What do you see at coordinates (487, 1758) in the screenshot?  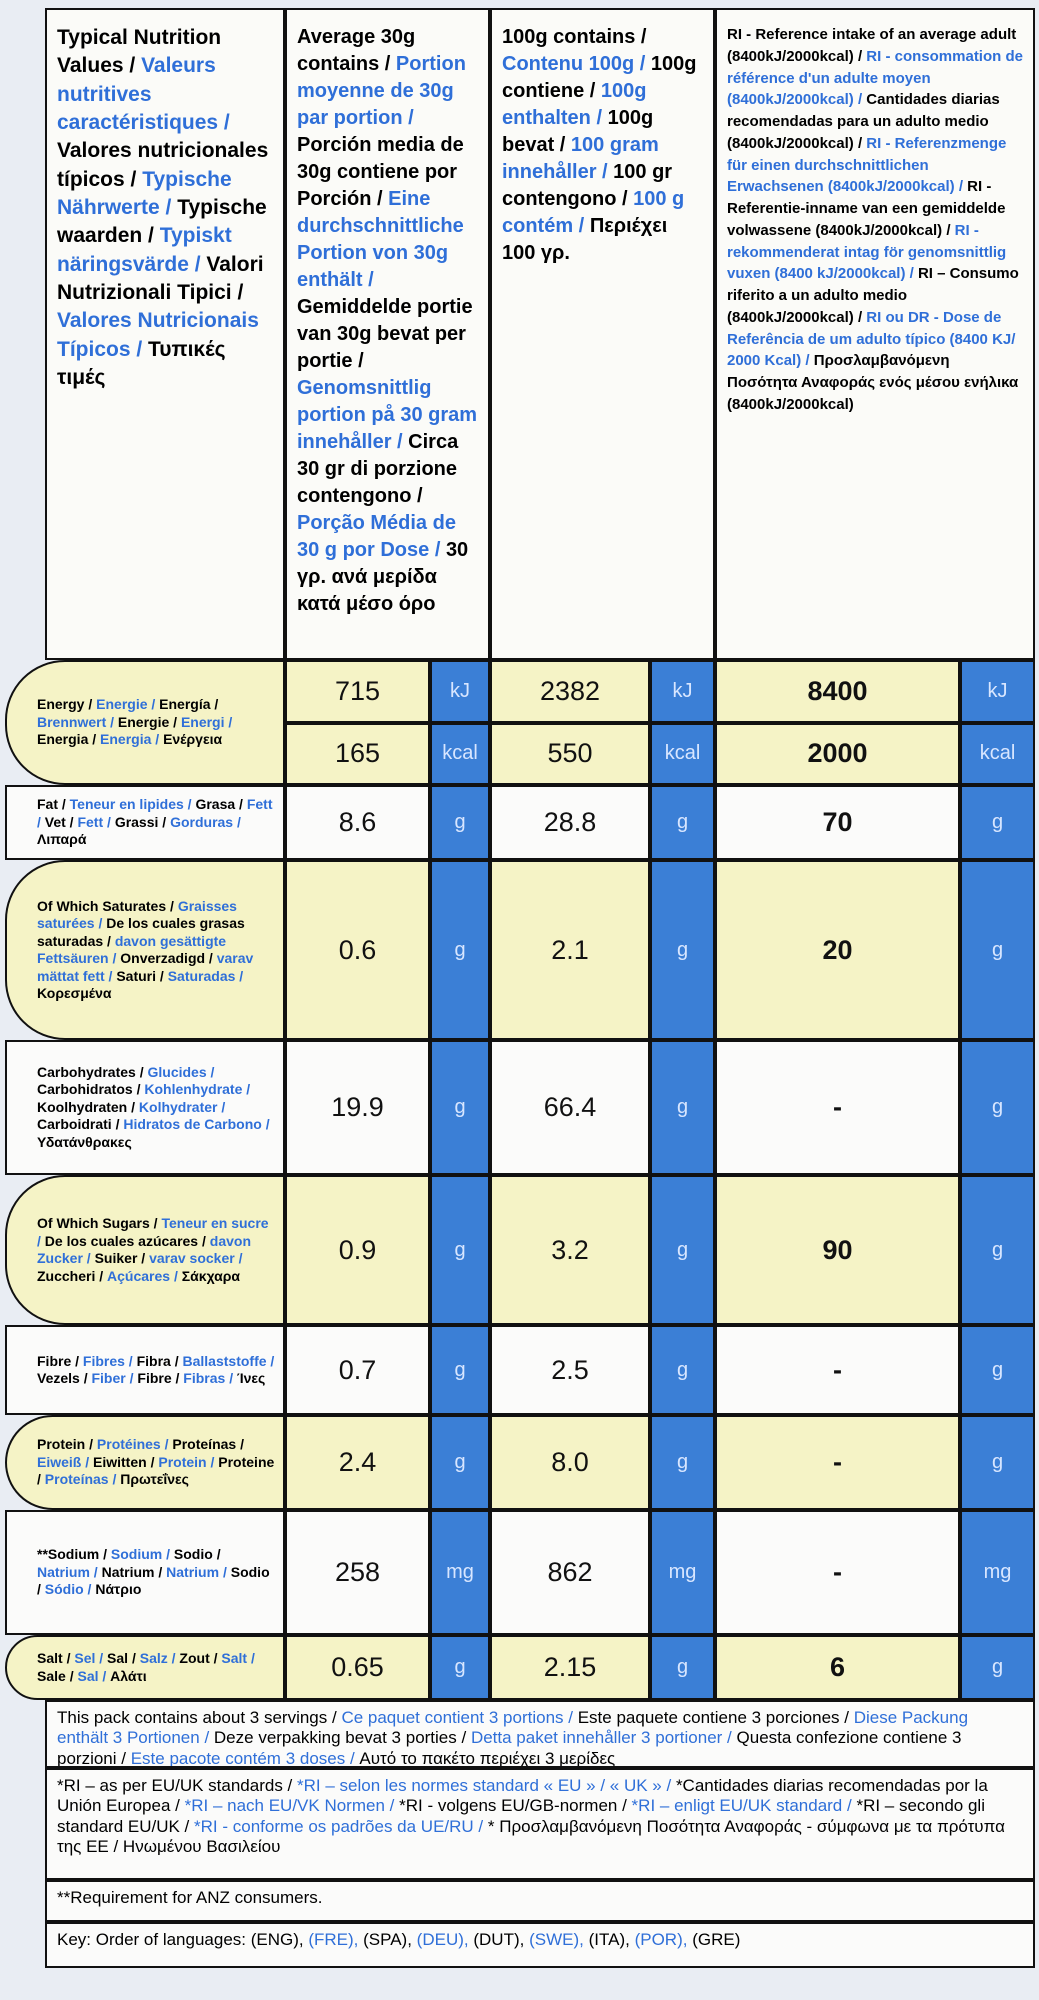 I see `footnote-text: Αυτό το πακέτο περιέχει 3 μερίδες` at bounding box center [487, 1758].